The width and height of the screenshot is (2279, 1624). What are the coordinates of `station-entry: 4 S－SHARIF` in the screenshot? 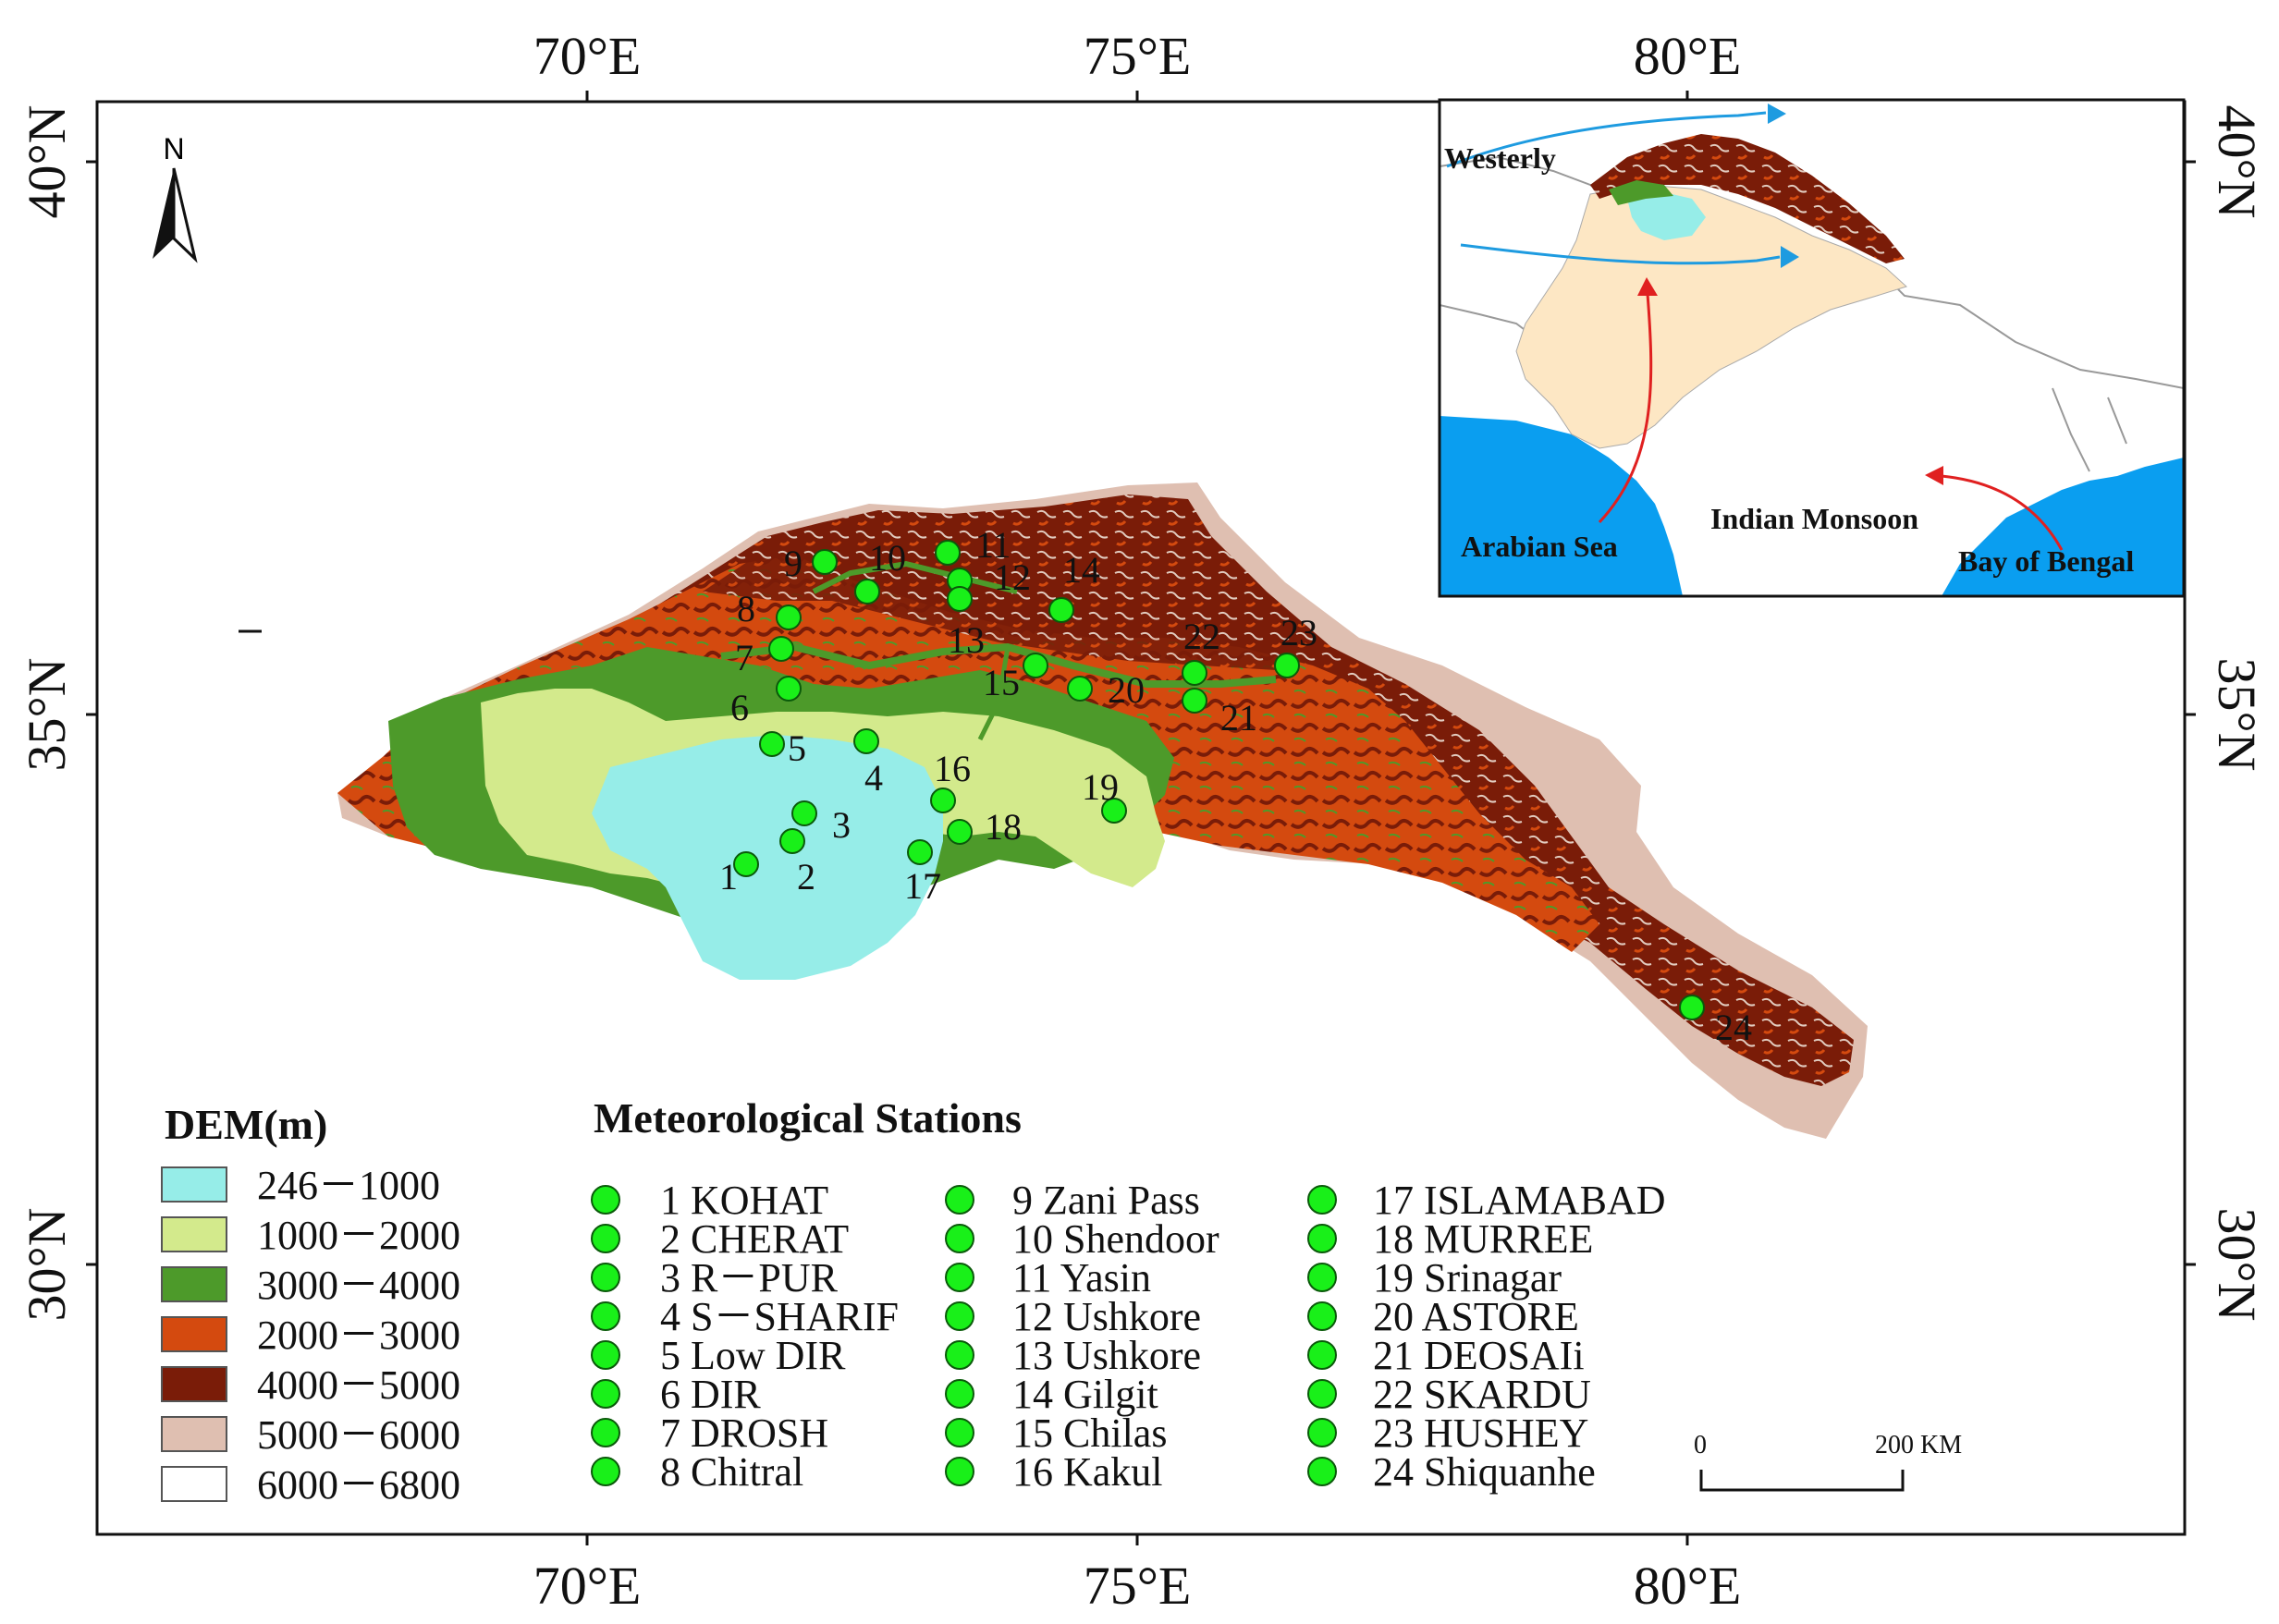 It's located at (779, 1316).